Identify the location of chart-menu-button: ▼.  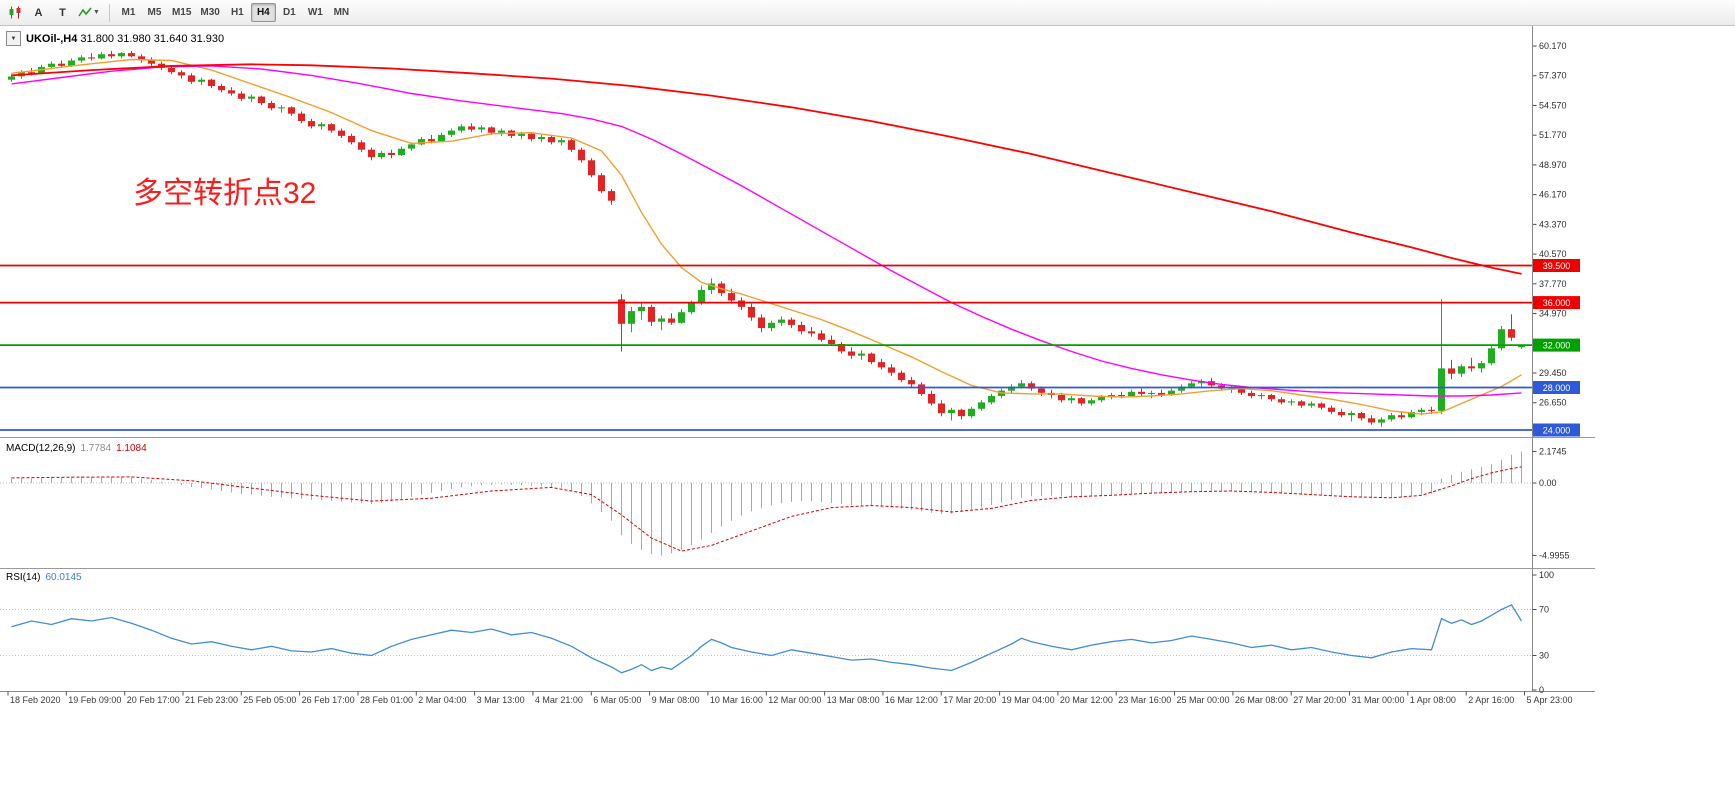
(13, 38).